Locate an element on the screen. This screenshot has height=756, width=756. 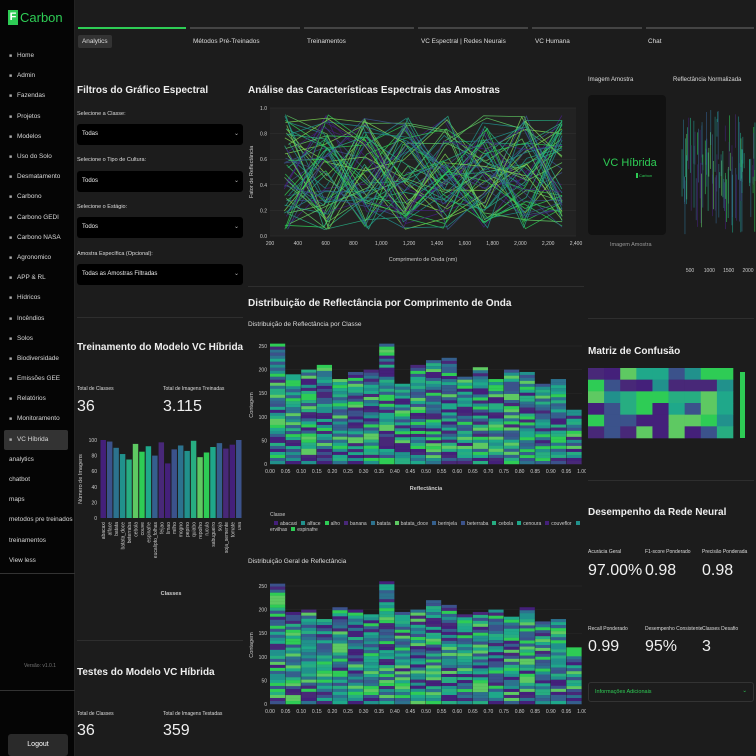
legend-item: batata_doce is located at coordinates (409, 524).